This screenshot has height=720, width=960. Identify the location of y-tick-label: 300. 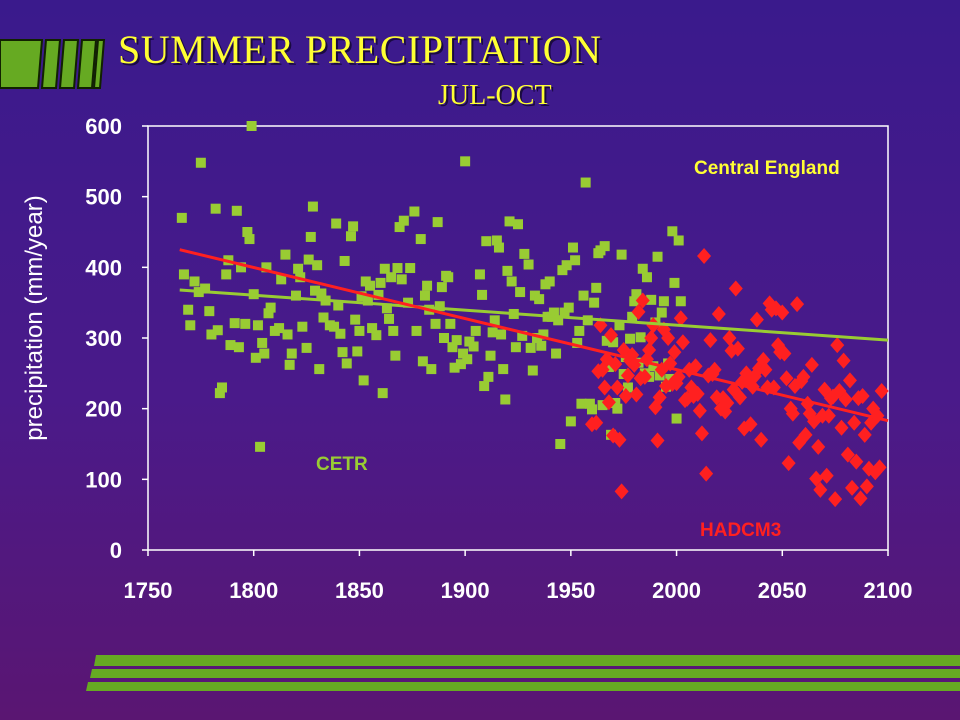
(103, 338).